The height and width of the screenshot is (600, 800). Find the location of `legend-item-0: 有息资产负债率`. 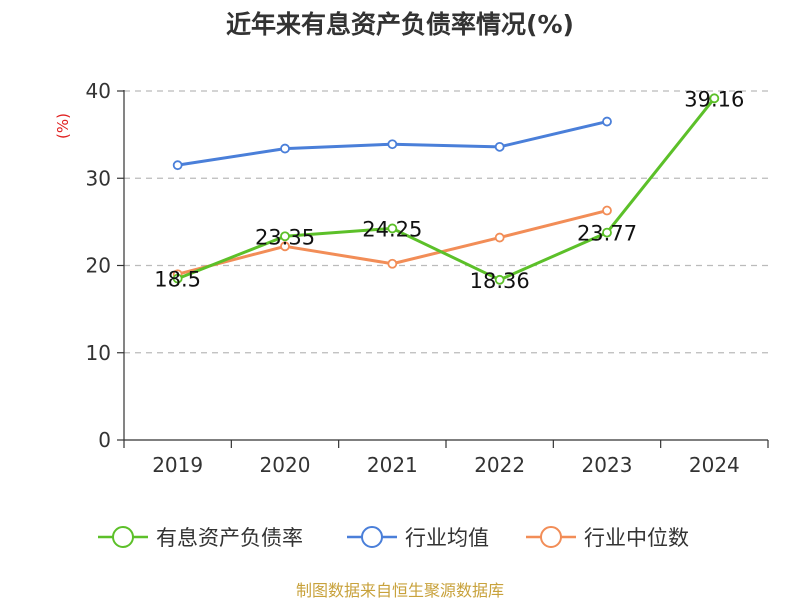

legend-item-0: 有息资产负债率 is located at coordinates (200, 538).